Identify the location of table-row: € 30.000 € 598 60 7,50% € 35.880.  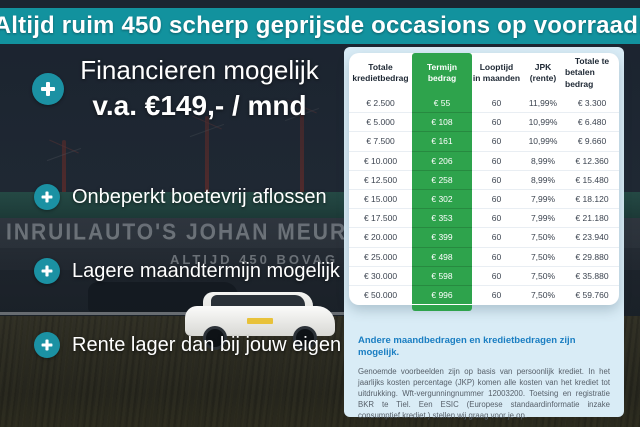
(484, 275).